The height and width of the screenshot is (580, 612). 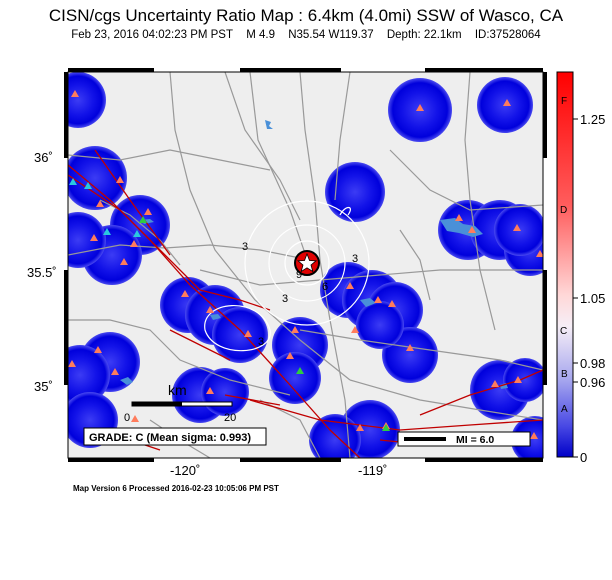 I want to click on grade-box: GRADE: C (Mean sigma: 0.993), so click(x=175, y=436).